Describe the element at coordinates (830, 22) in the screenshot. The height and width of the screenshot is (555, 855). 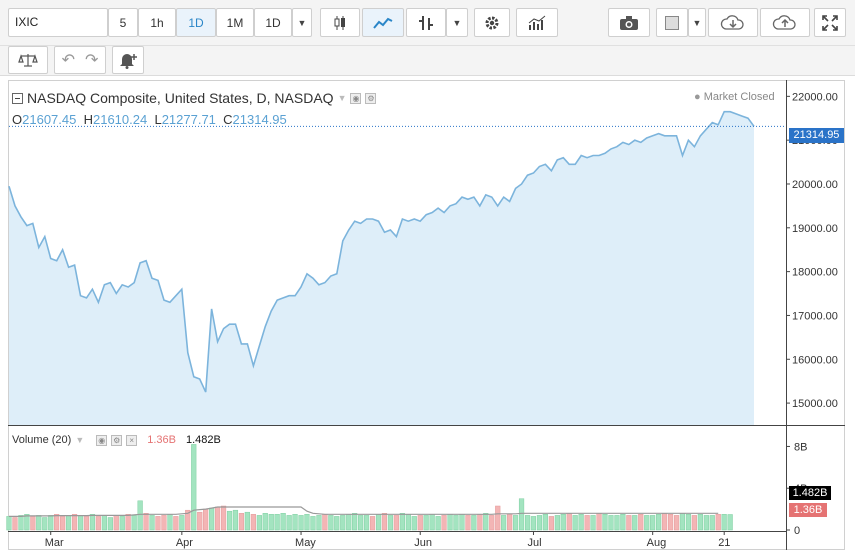
I see `fullscreen-button` at that location.